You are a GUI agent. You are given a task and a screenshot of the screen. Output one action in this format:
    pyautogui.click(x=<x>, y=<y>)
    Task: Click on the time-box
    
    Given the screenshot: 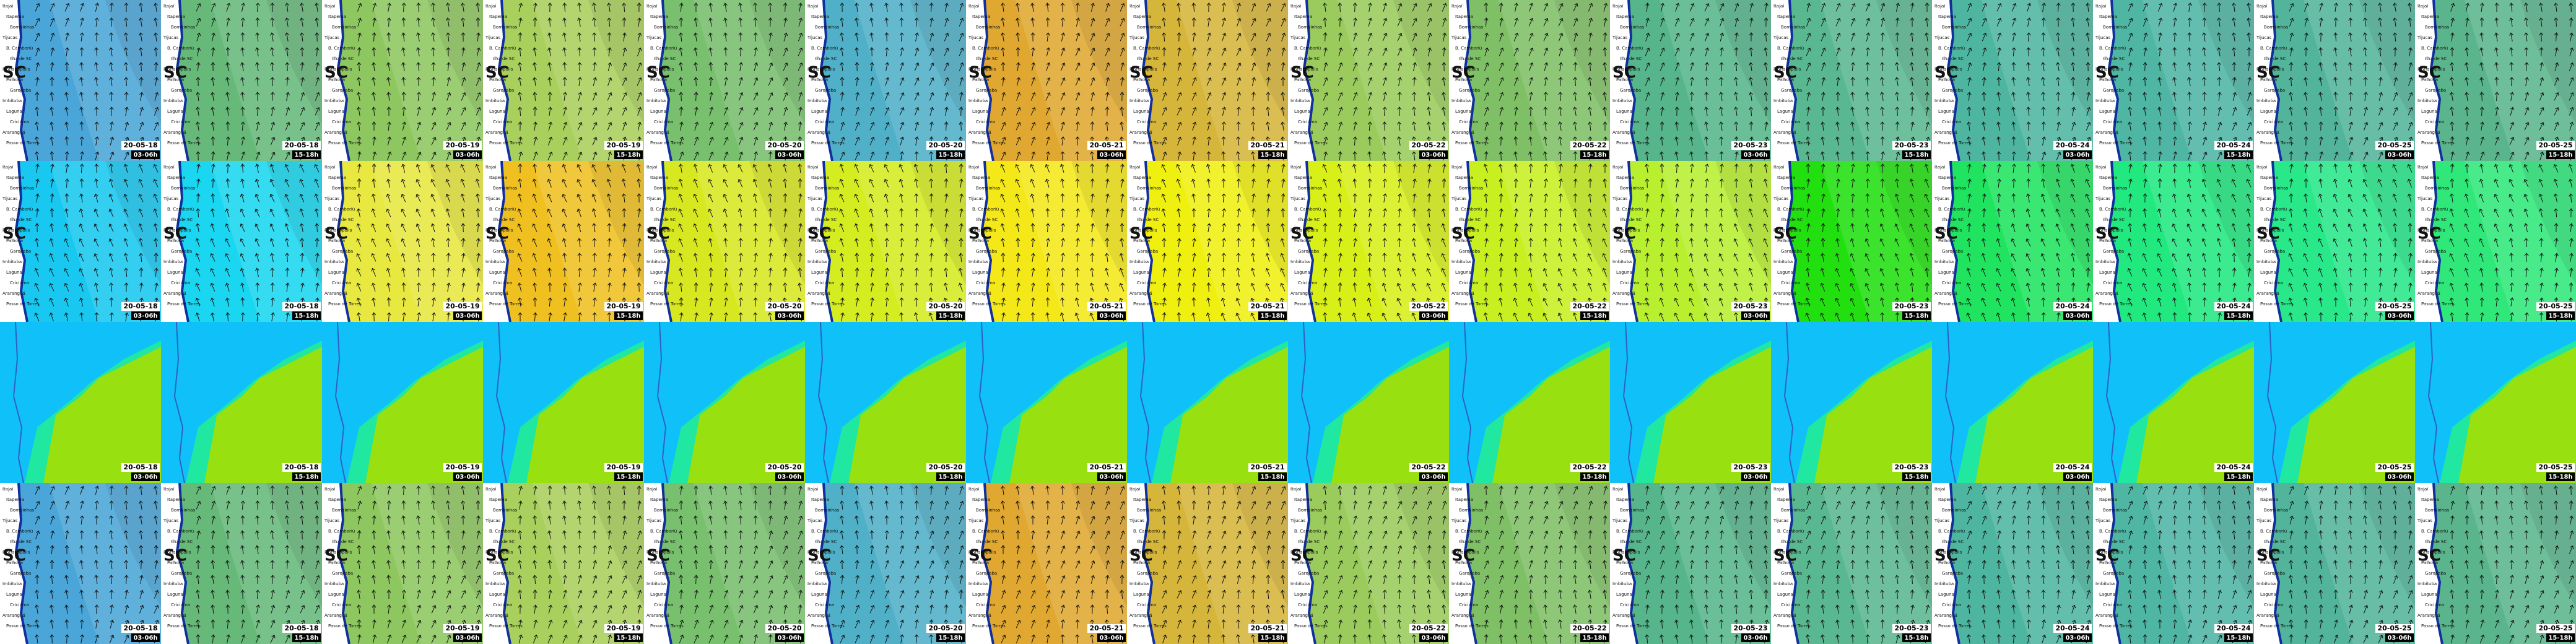 What is the action you would take?
    pyautogui.click(x=950, y=637)
    